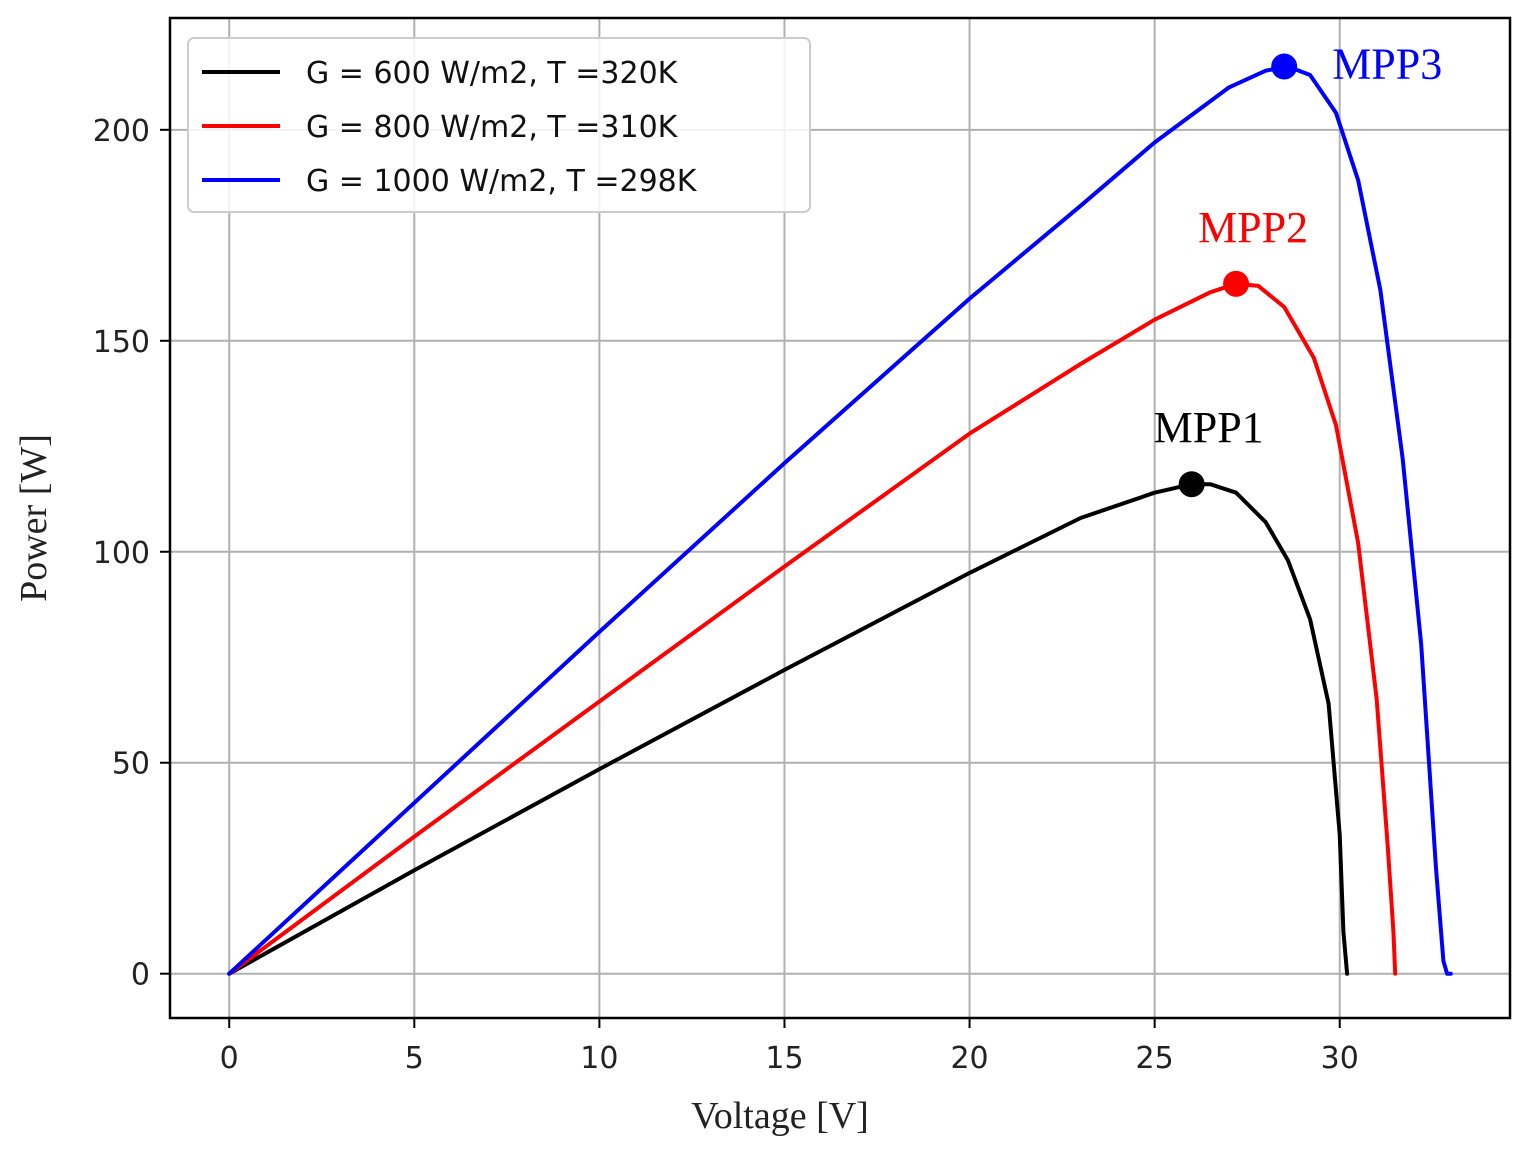 The image size is (1526, 1153). Describe the element at coordinates (140, 975) in the screenshot. I see `y-tick-label: 0` at that location.